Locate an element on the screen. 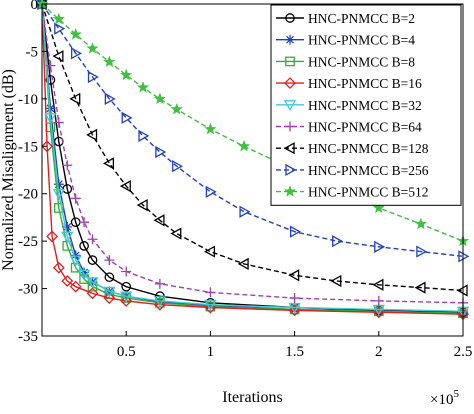 This screenshot has width=474, height=414. x-exponent-base: ×10 is located at coordinates (441, 400).